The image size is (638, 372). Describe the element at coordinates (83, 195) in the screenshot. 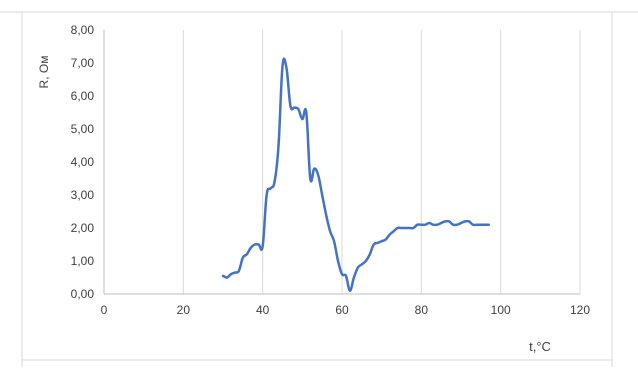

I see `y-tick-label: 3,00` at that location.